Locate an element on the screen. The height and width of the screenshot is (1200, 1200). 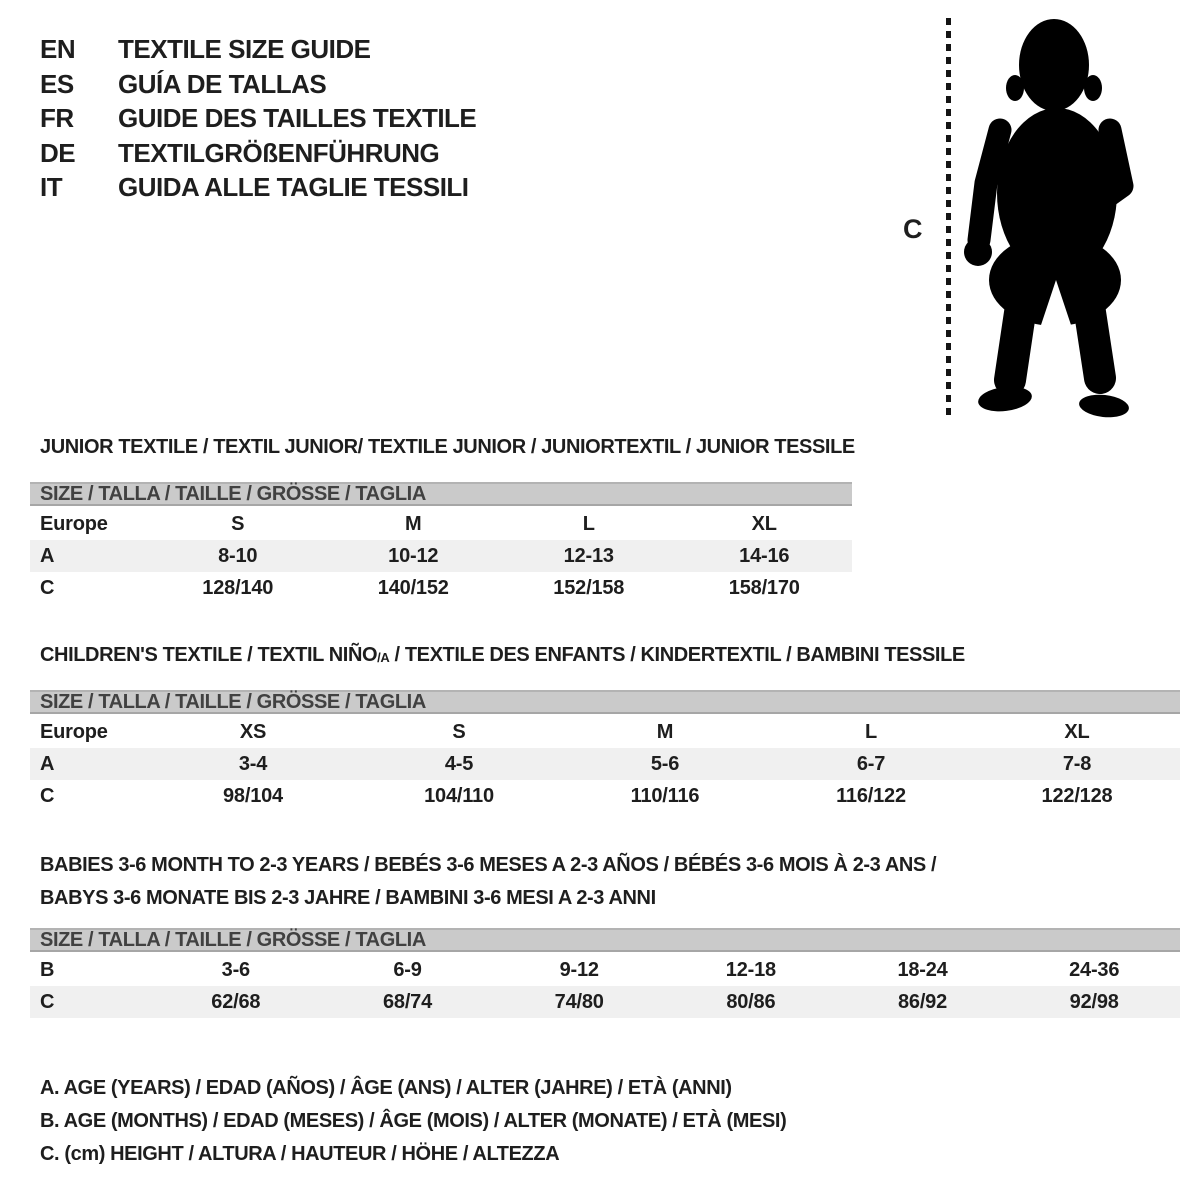
lang-code: IT is located at coordinates (51, 187).